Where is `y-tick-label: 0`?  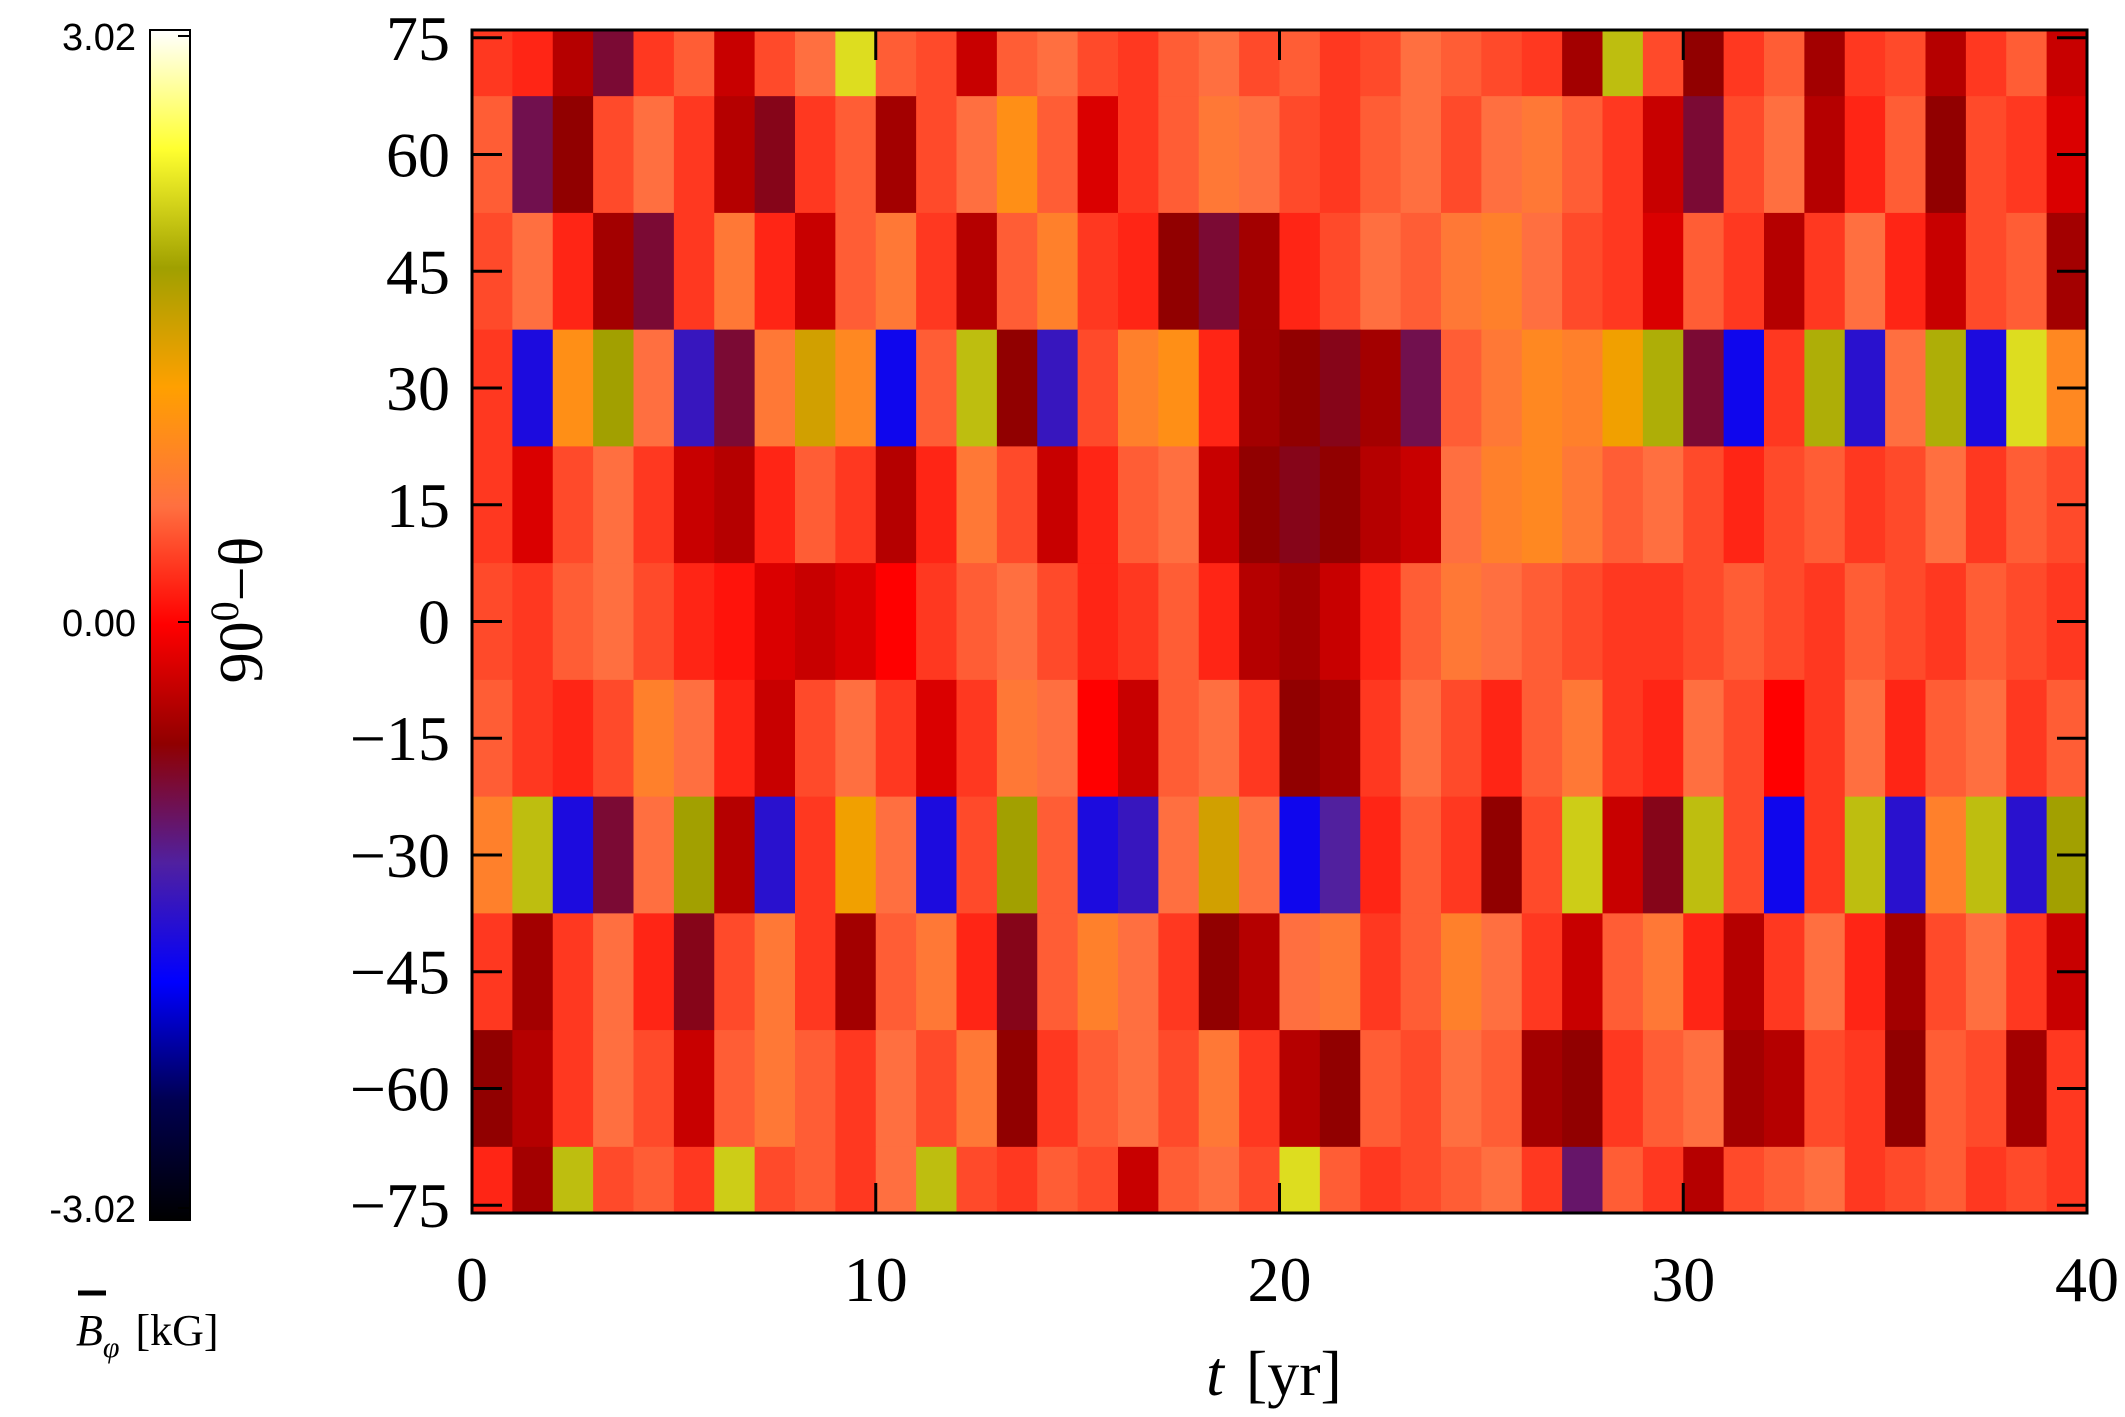 y-tick-label: 0 is located at coordinates (434, 622).